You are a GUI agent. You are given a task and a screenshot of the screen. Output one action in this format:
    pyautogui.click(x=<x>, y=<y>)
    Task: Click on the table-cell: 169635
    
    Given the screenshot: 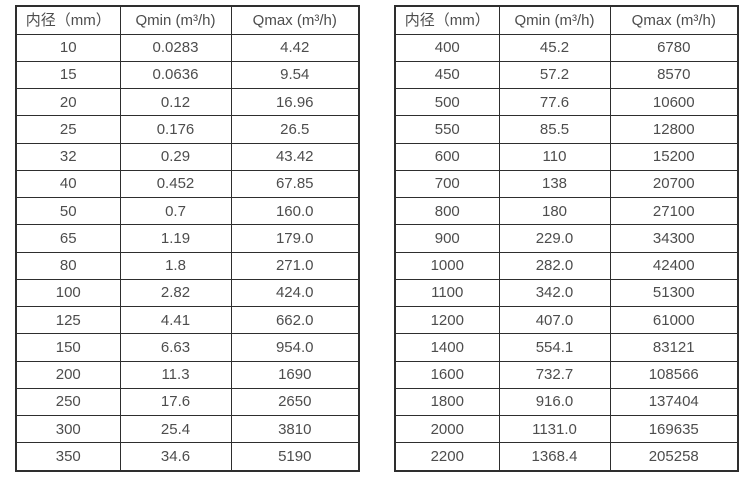 What is the action you would take?
    pyautogui.click(x=674, y=429)
    